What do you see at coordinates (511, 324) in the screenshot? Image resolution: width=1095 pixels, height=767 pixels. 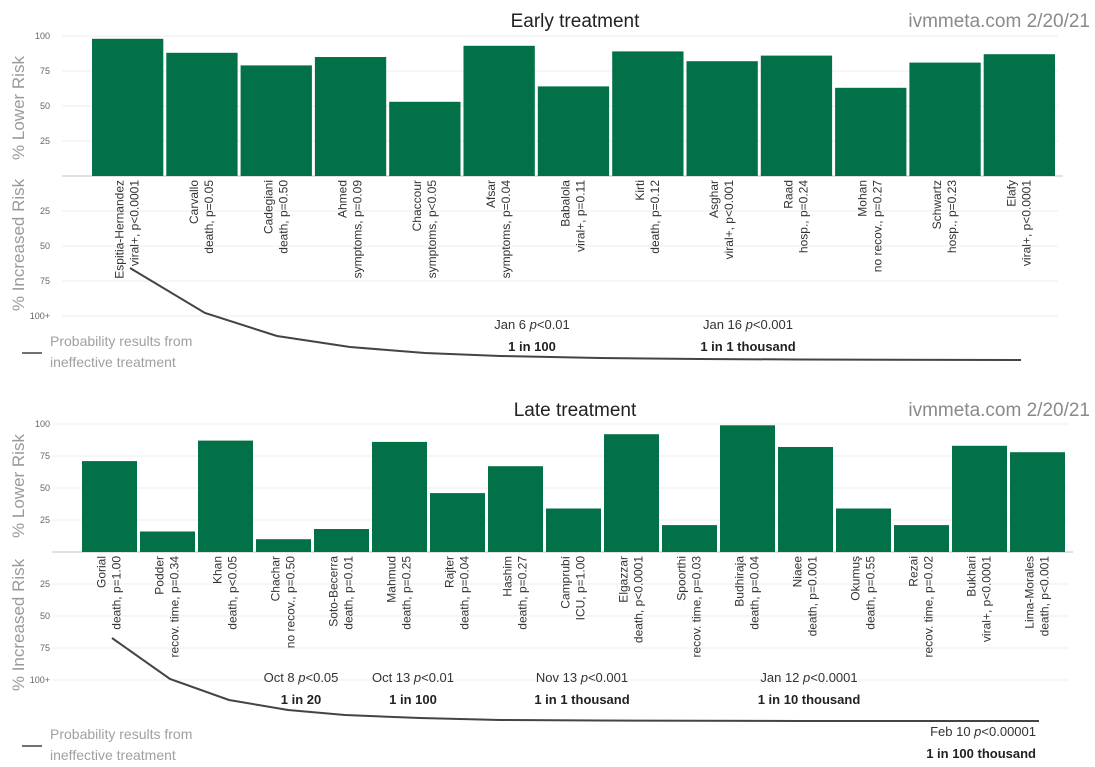 I see `annotation-date-label: Jan 6` at bounding box center [511, 324].